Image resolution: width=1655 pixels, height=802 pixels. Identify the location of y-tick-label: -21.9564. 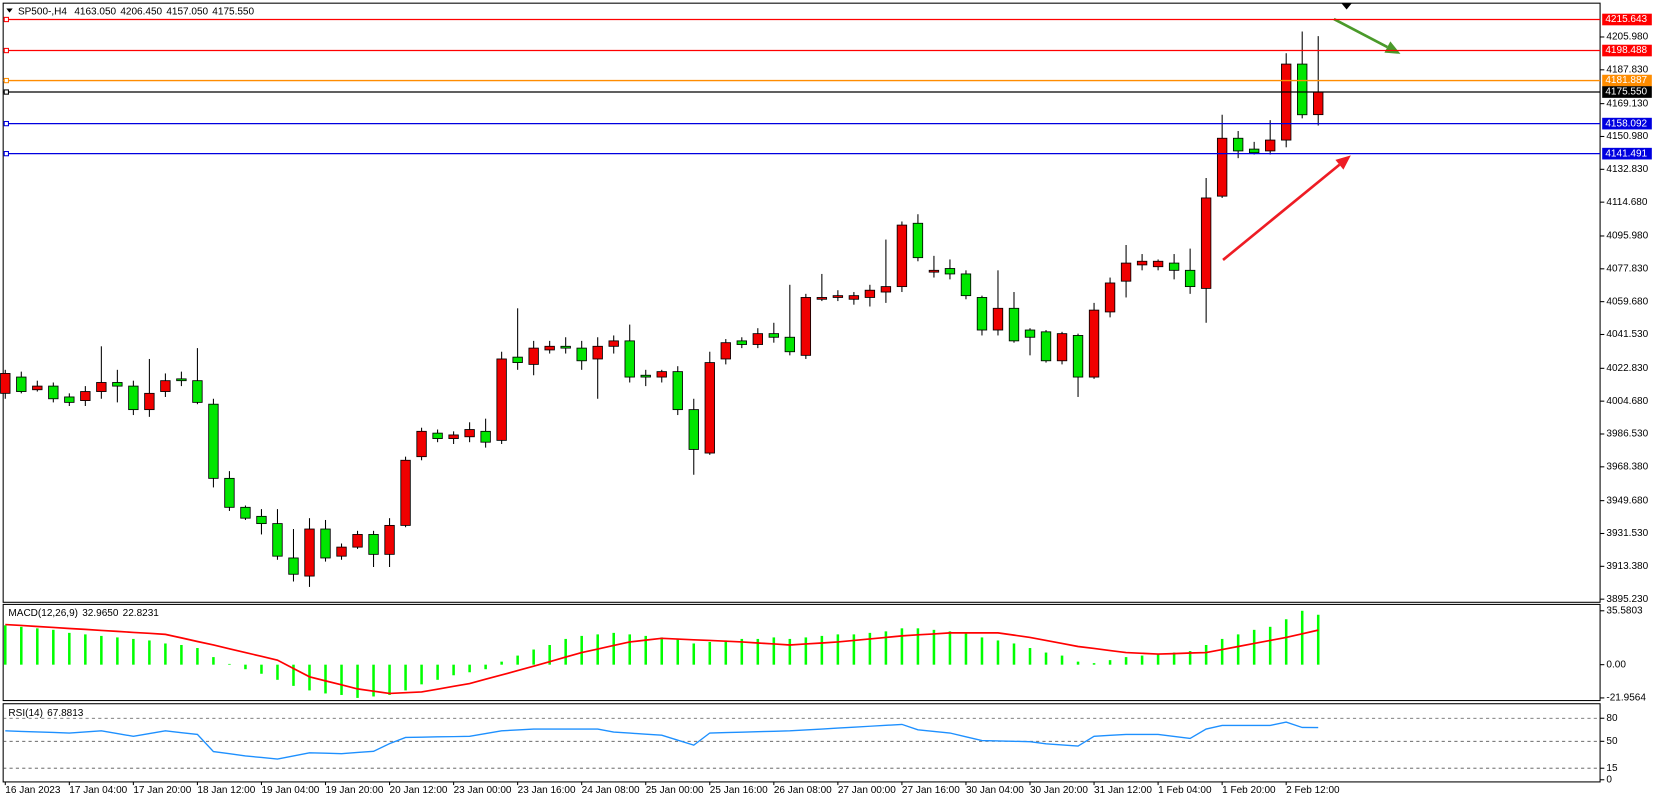
(1626, 698).